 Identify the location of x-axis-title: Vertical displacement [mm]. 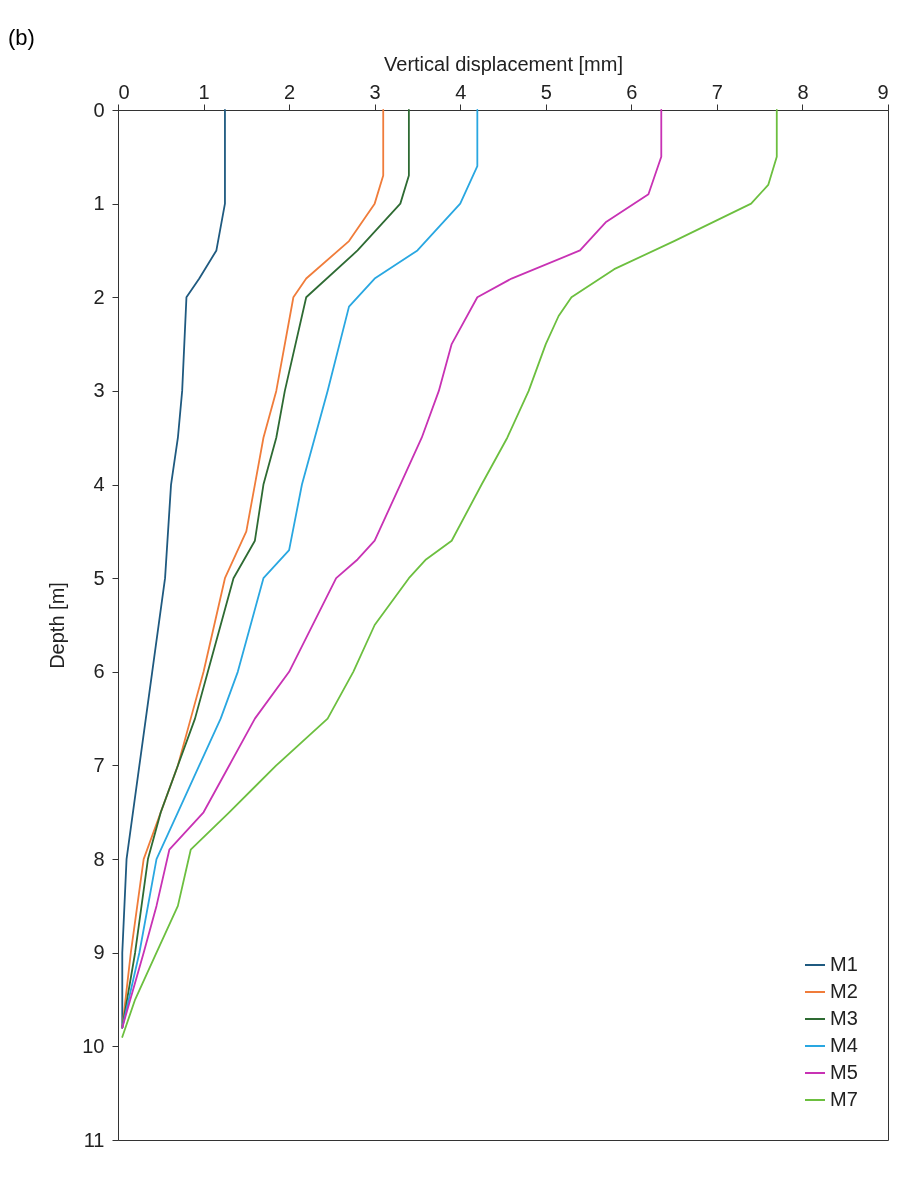
(503, 63).